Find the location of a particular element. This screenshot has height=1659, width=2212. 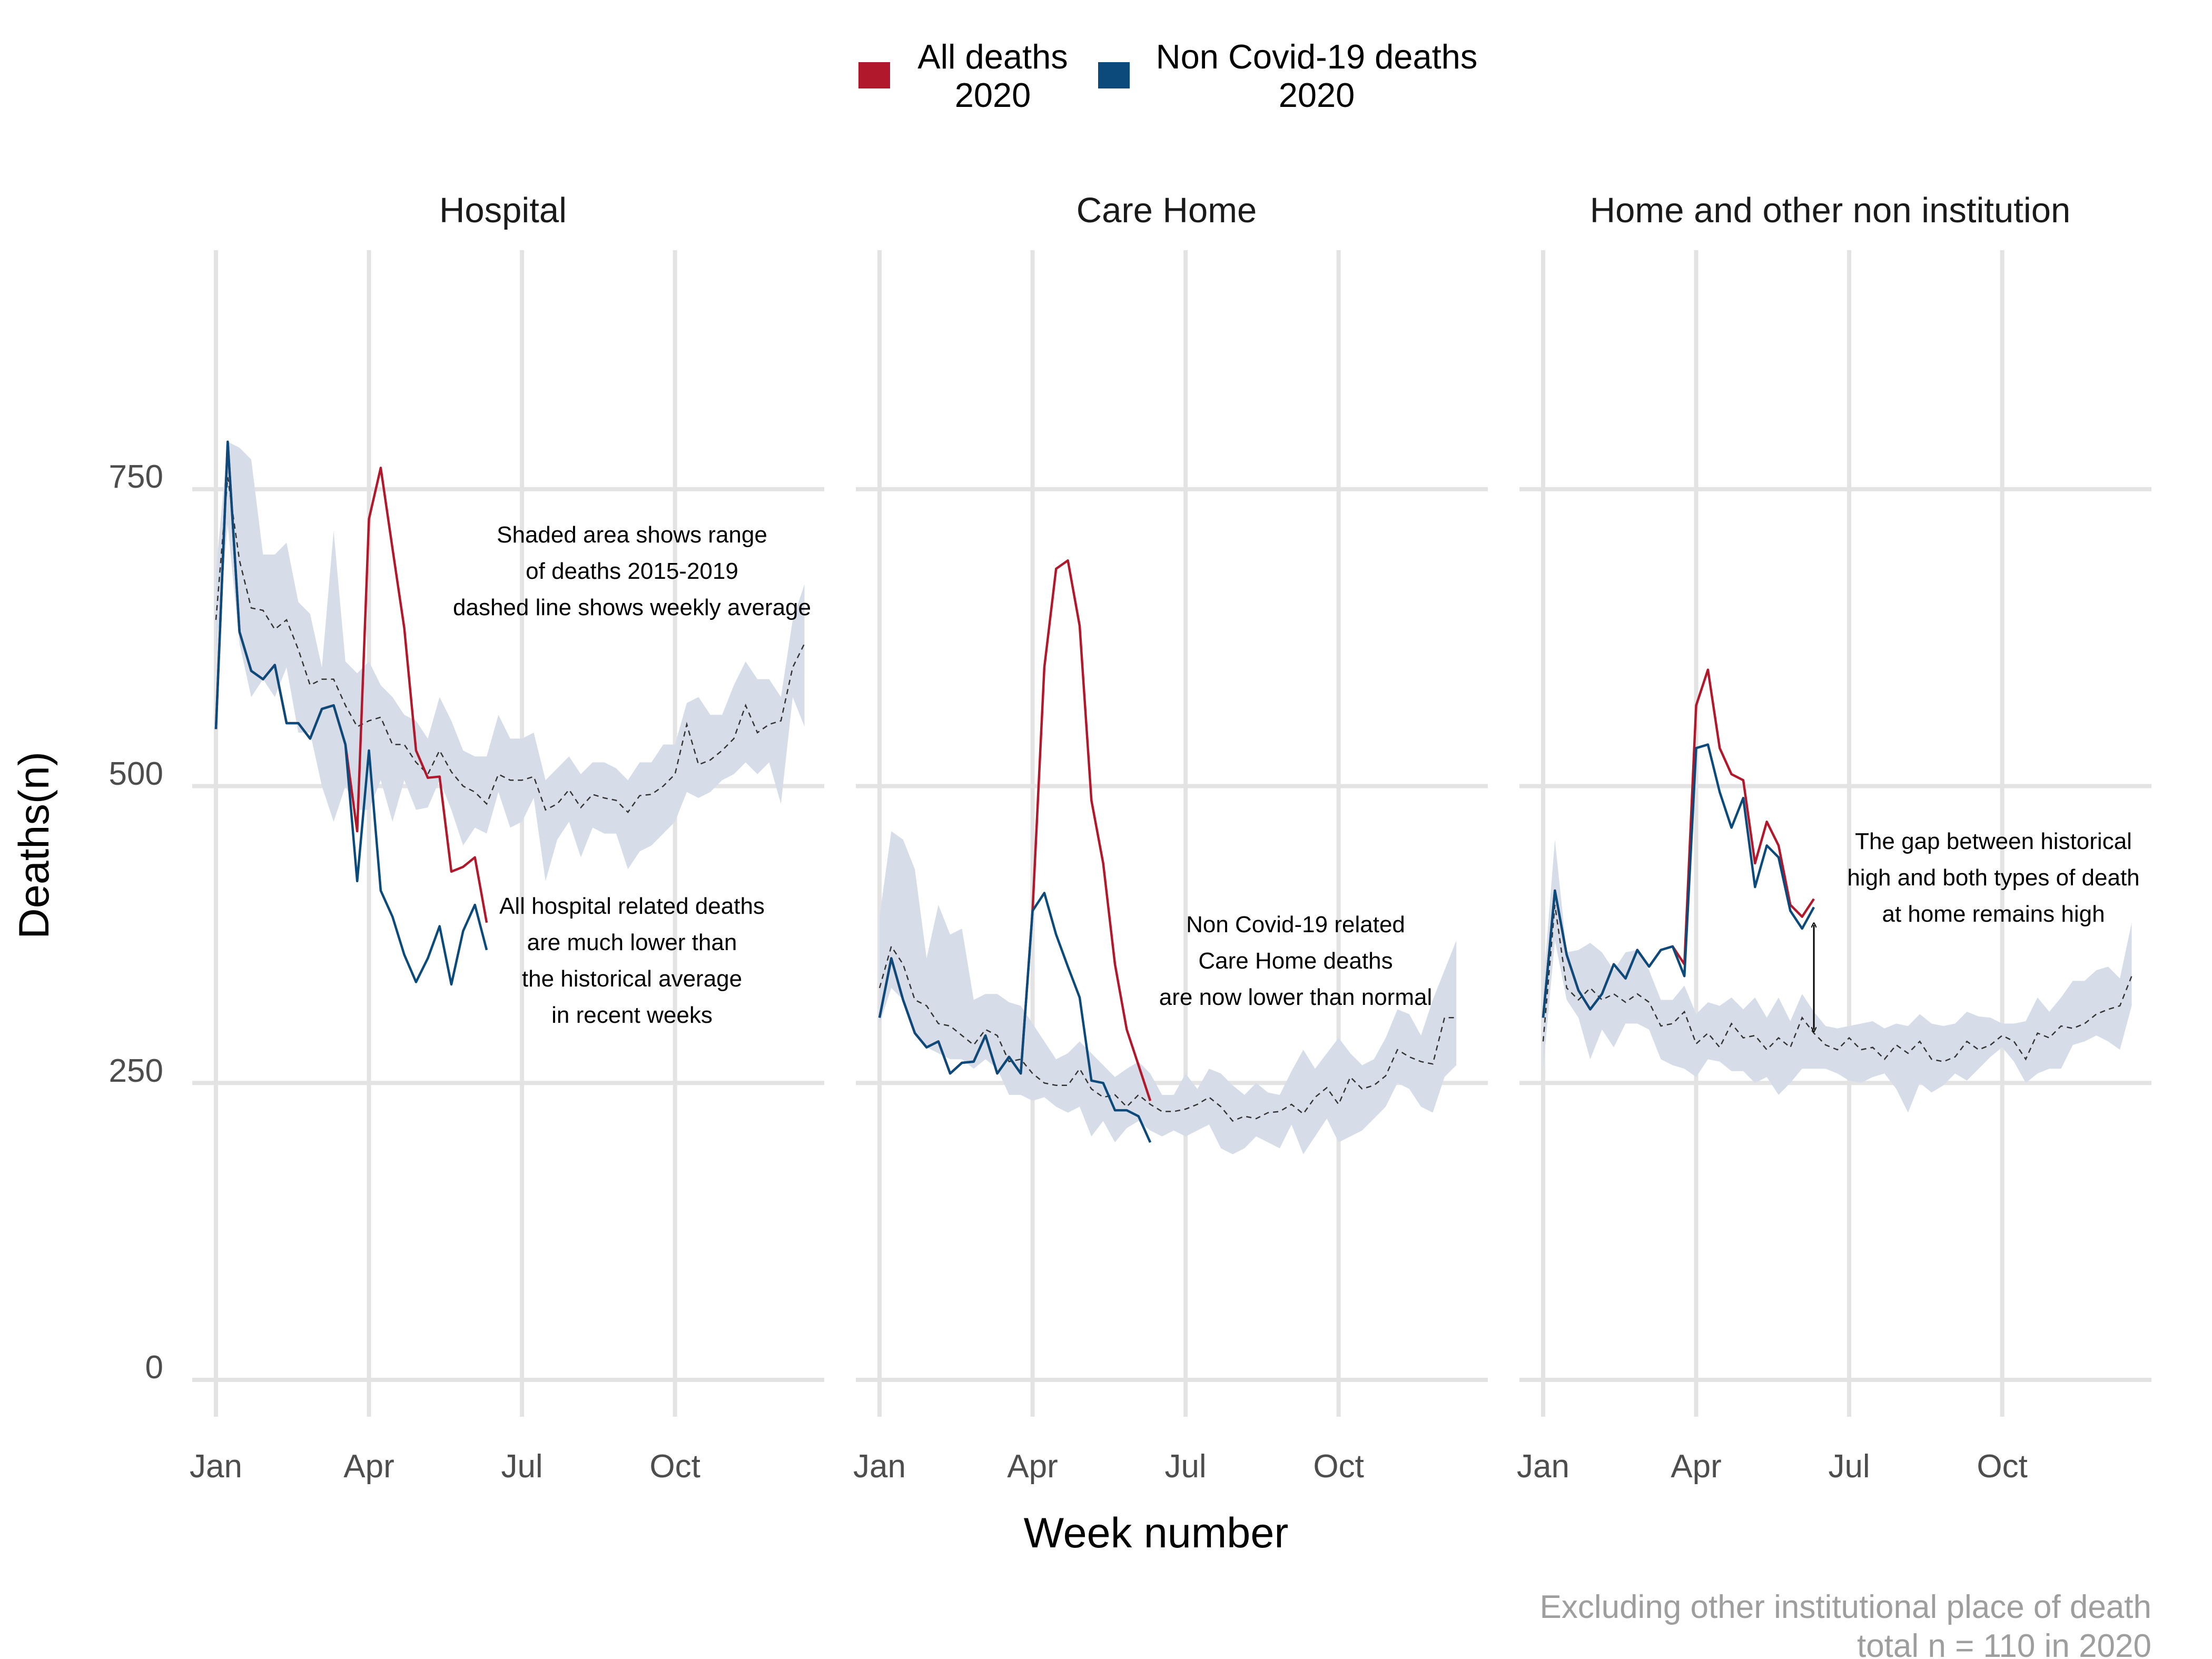

legend-label-all-deaths-line1: All deaths is located at coordinates (992, 56).